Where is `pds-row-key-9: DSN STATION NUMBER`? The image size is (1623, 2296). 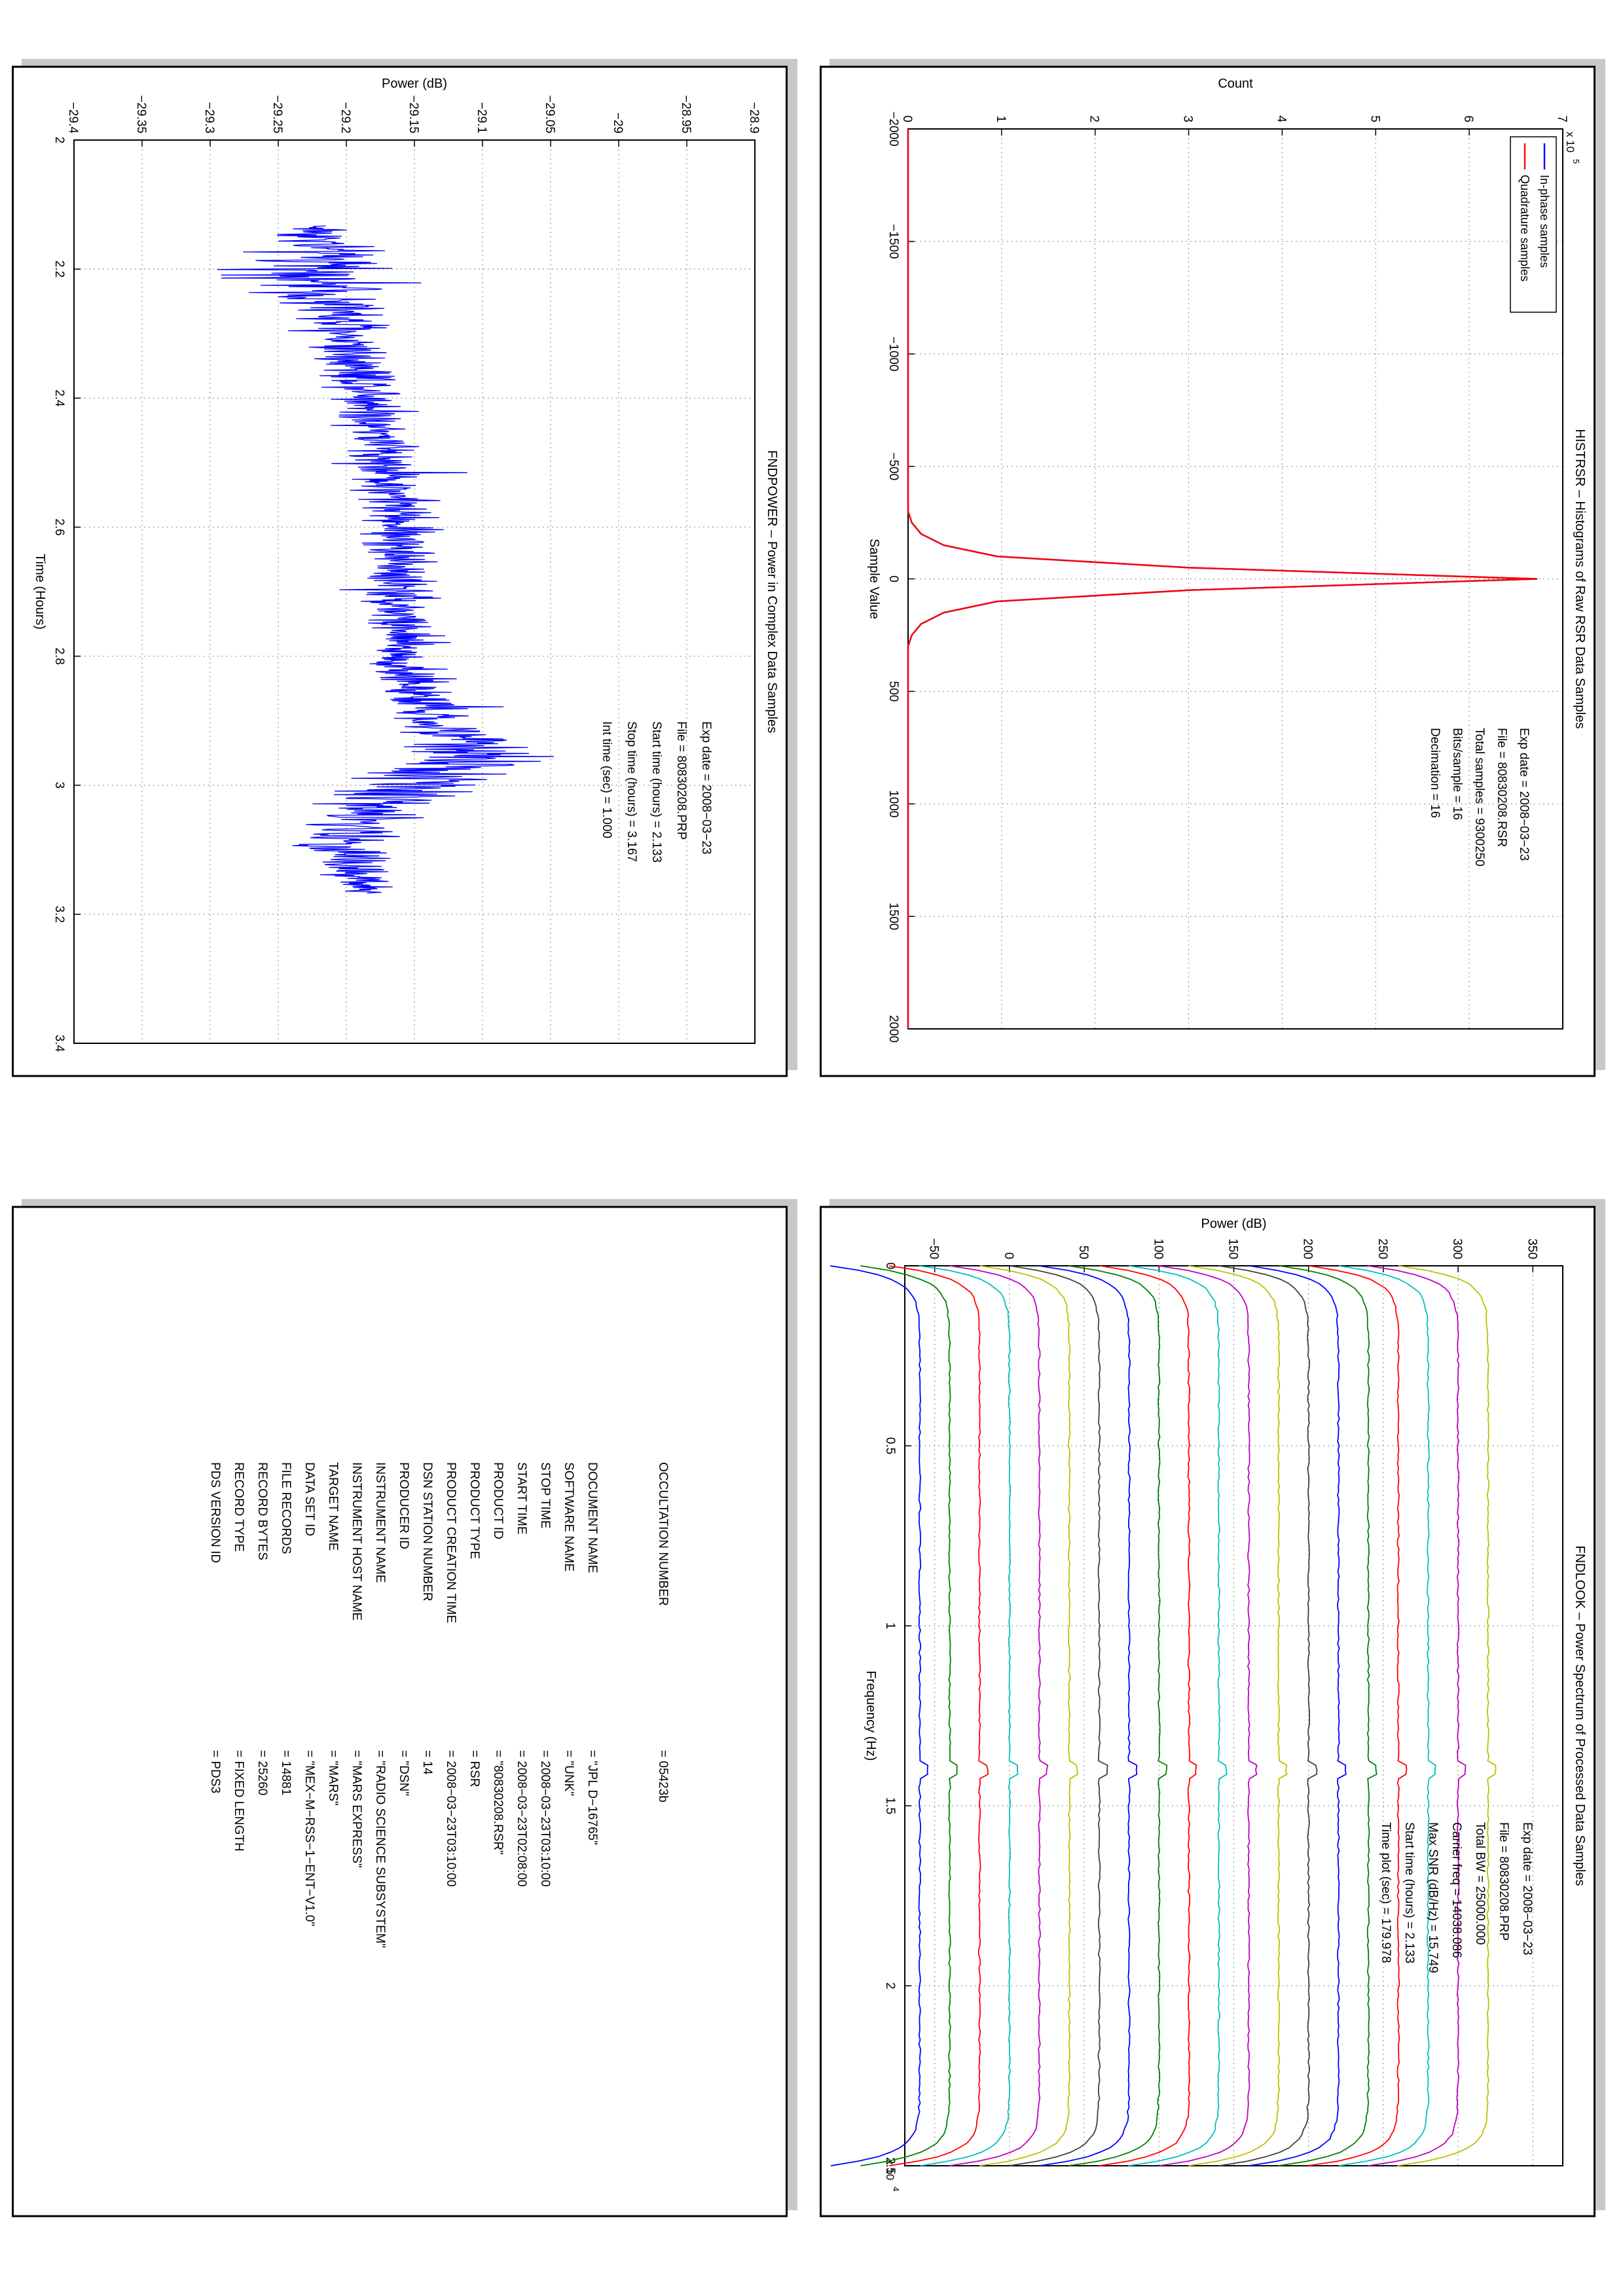
pds-row-key-9: DSN STATION NUMBER is located at coordinates (427, 1532).